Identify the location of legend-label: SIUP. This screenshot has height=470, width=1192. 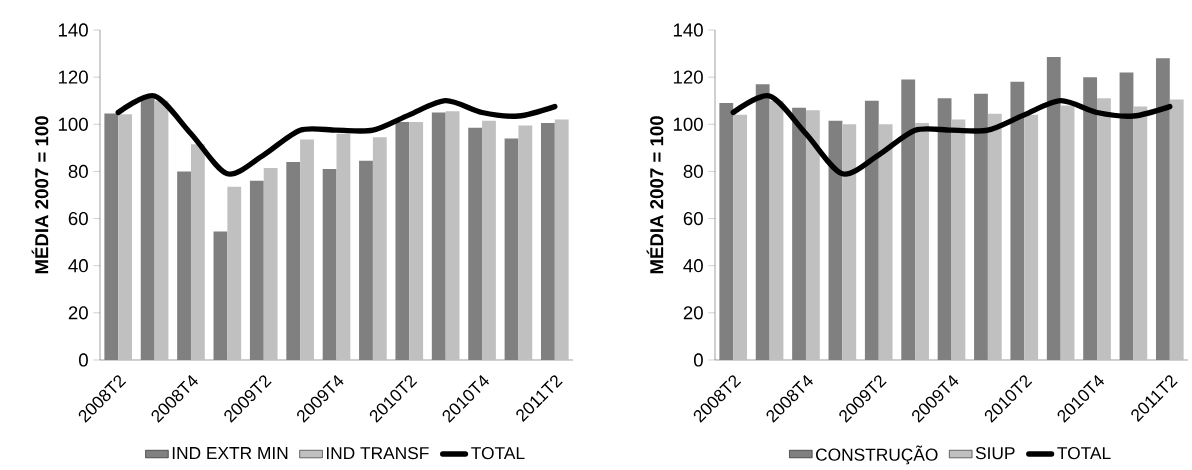
(995, 453).